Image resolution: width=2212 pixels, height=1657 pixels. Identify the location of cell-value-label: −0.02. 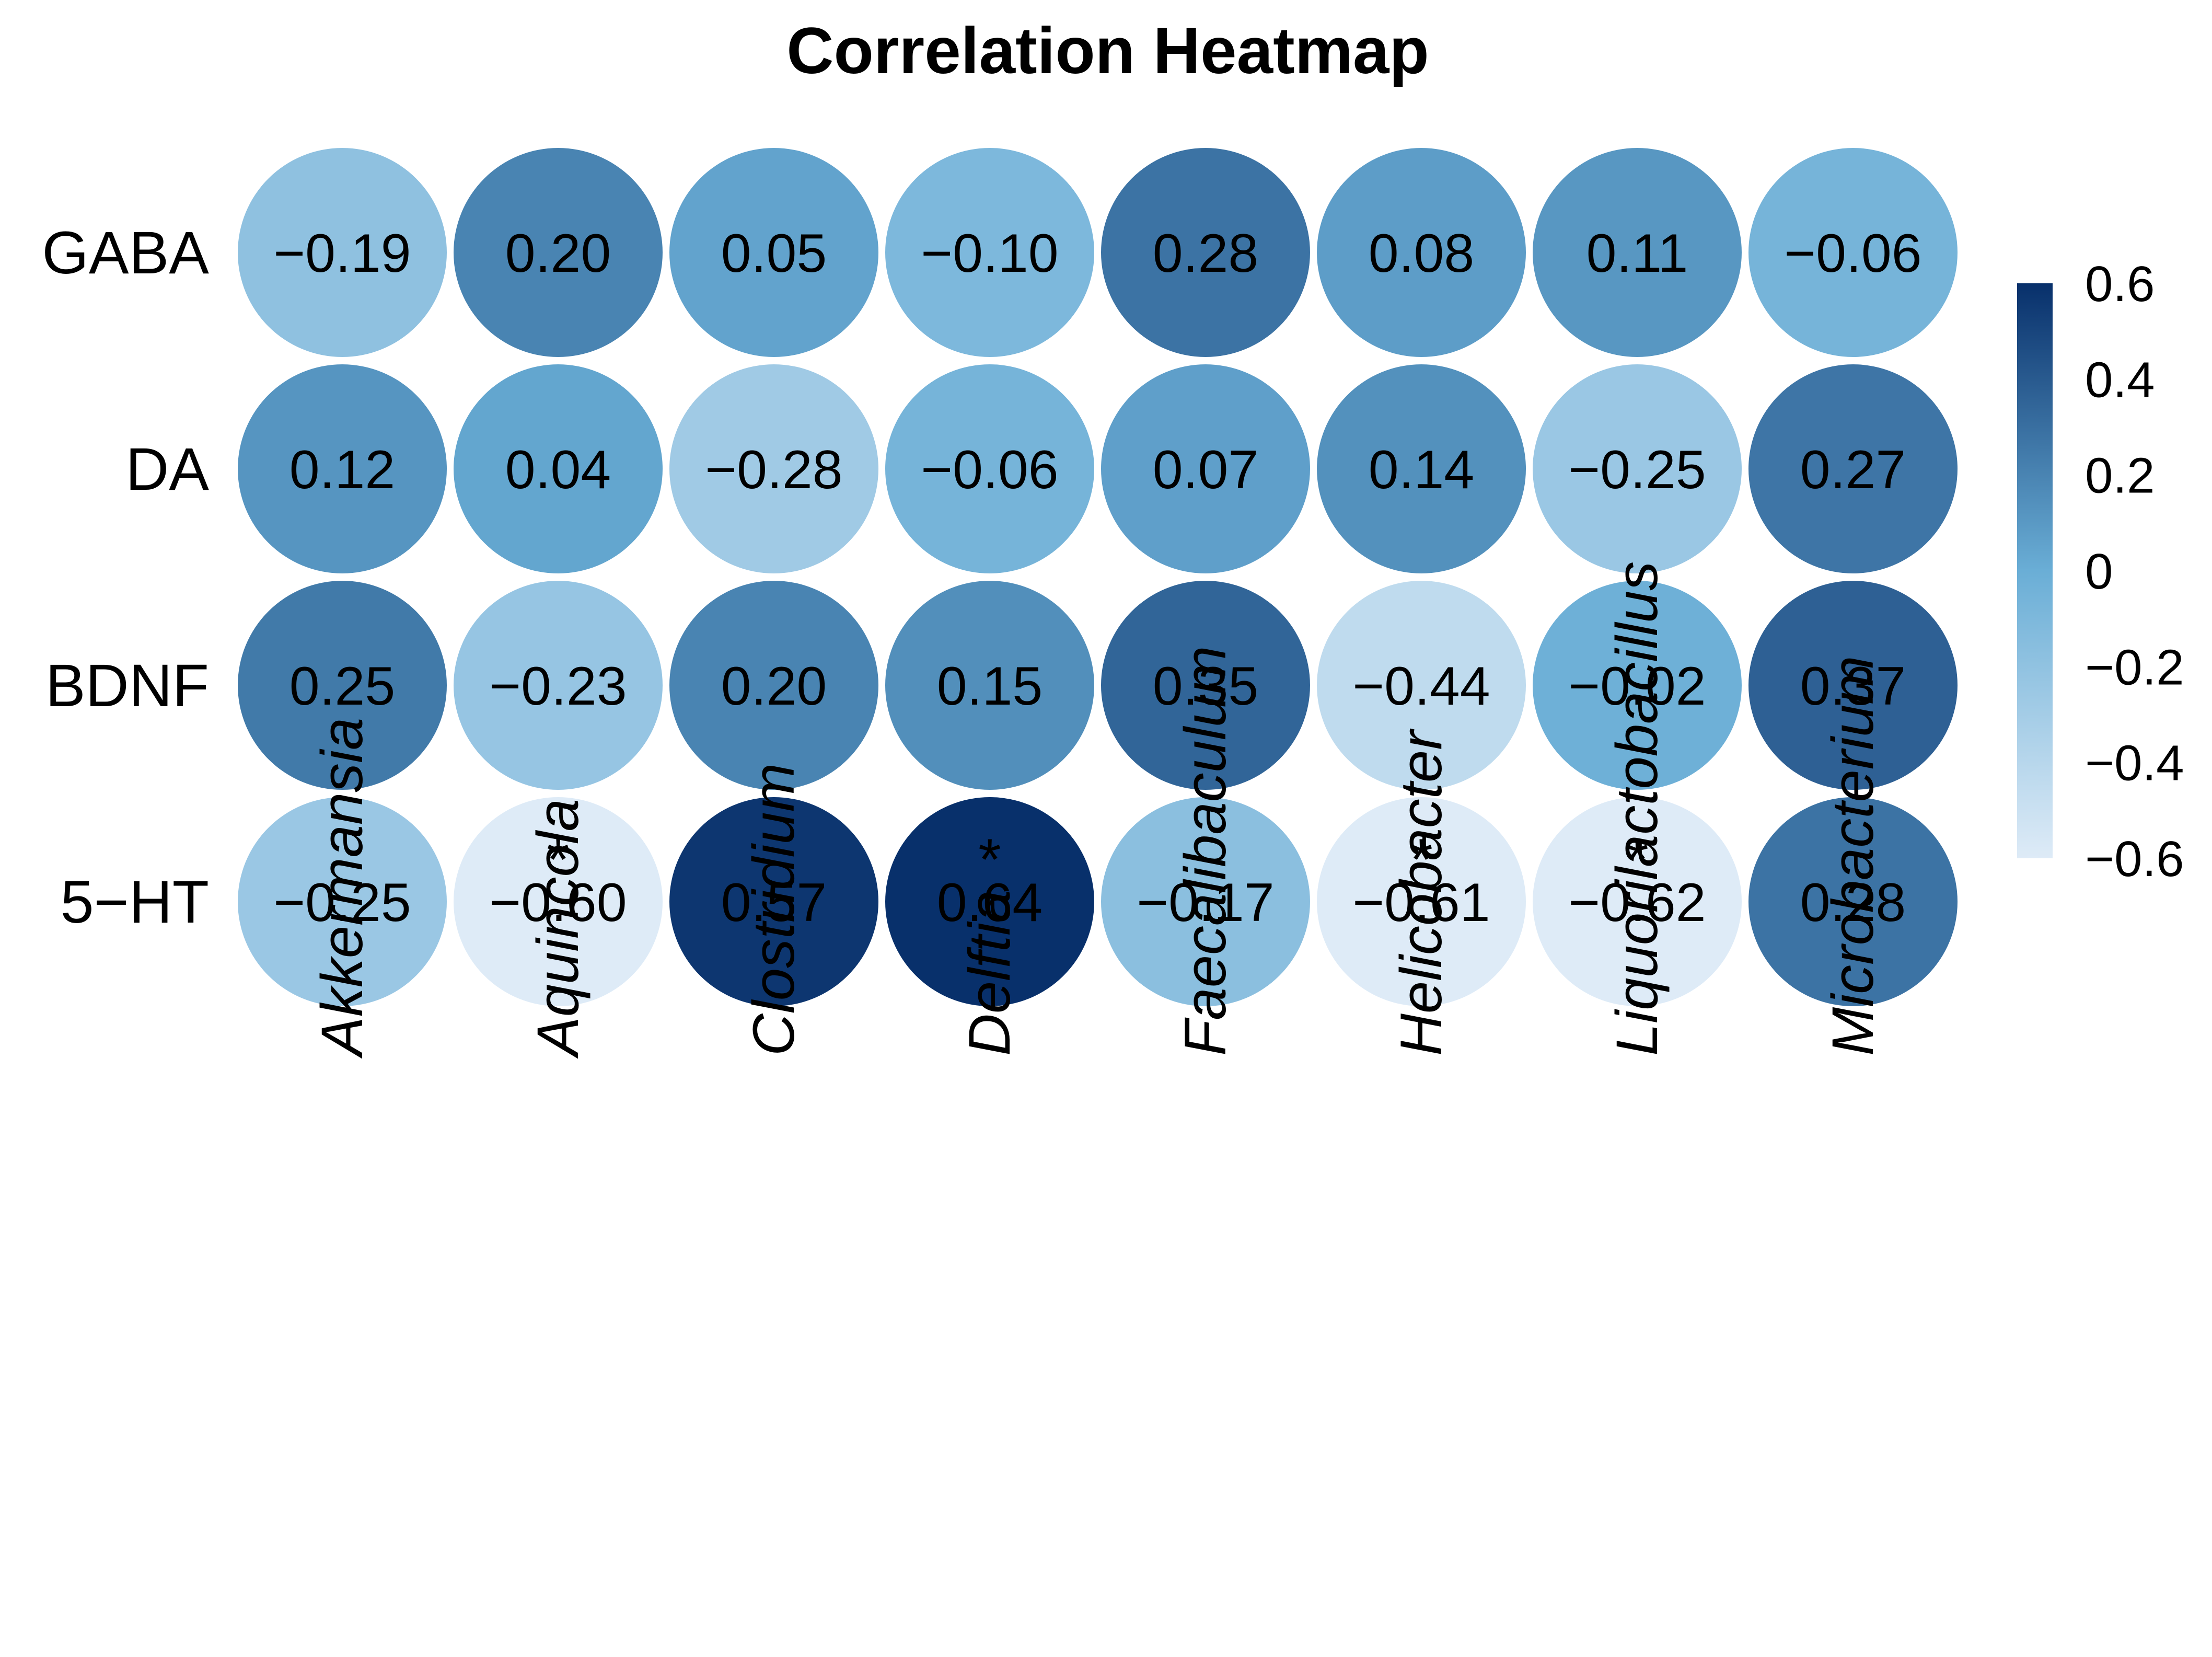
(1637, 687).